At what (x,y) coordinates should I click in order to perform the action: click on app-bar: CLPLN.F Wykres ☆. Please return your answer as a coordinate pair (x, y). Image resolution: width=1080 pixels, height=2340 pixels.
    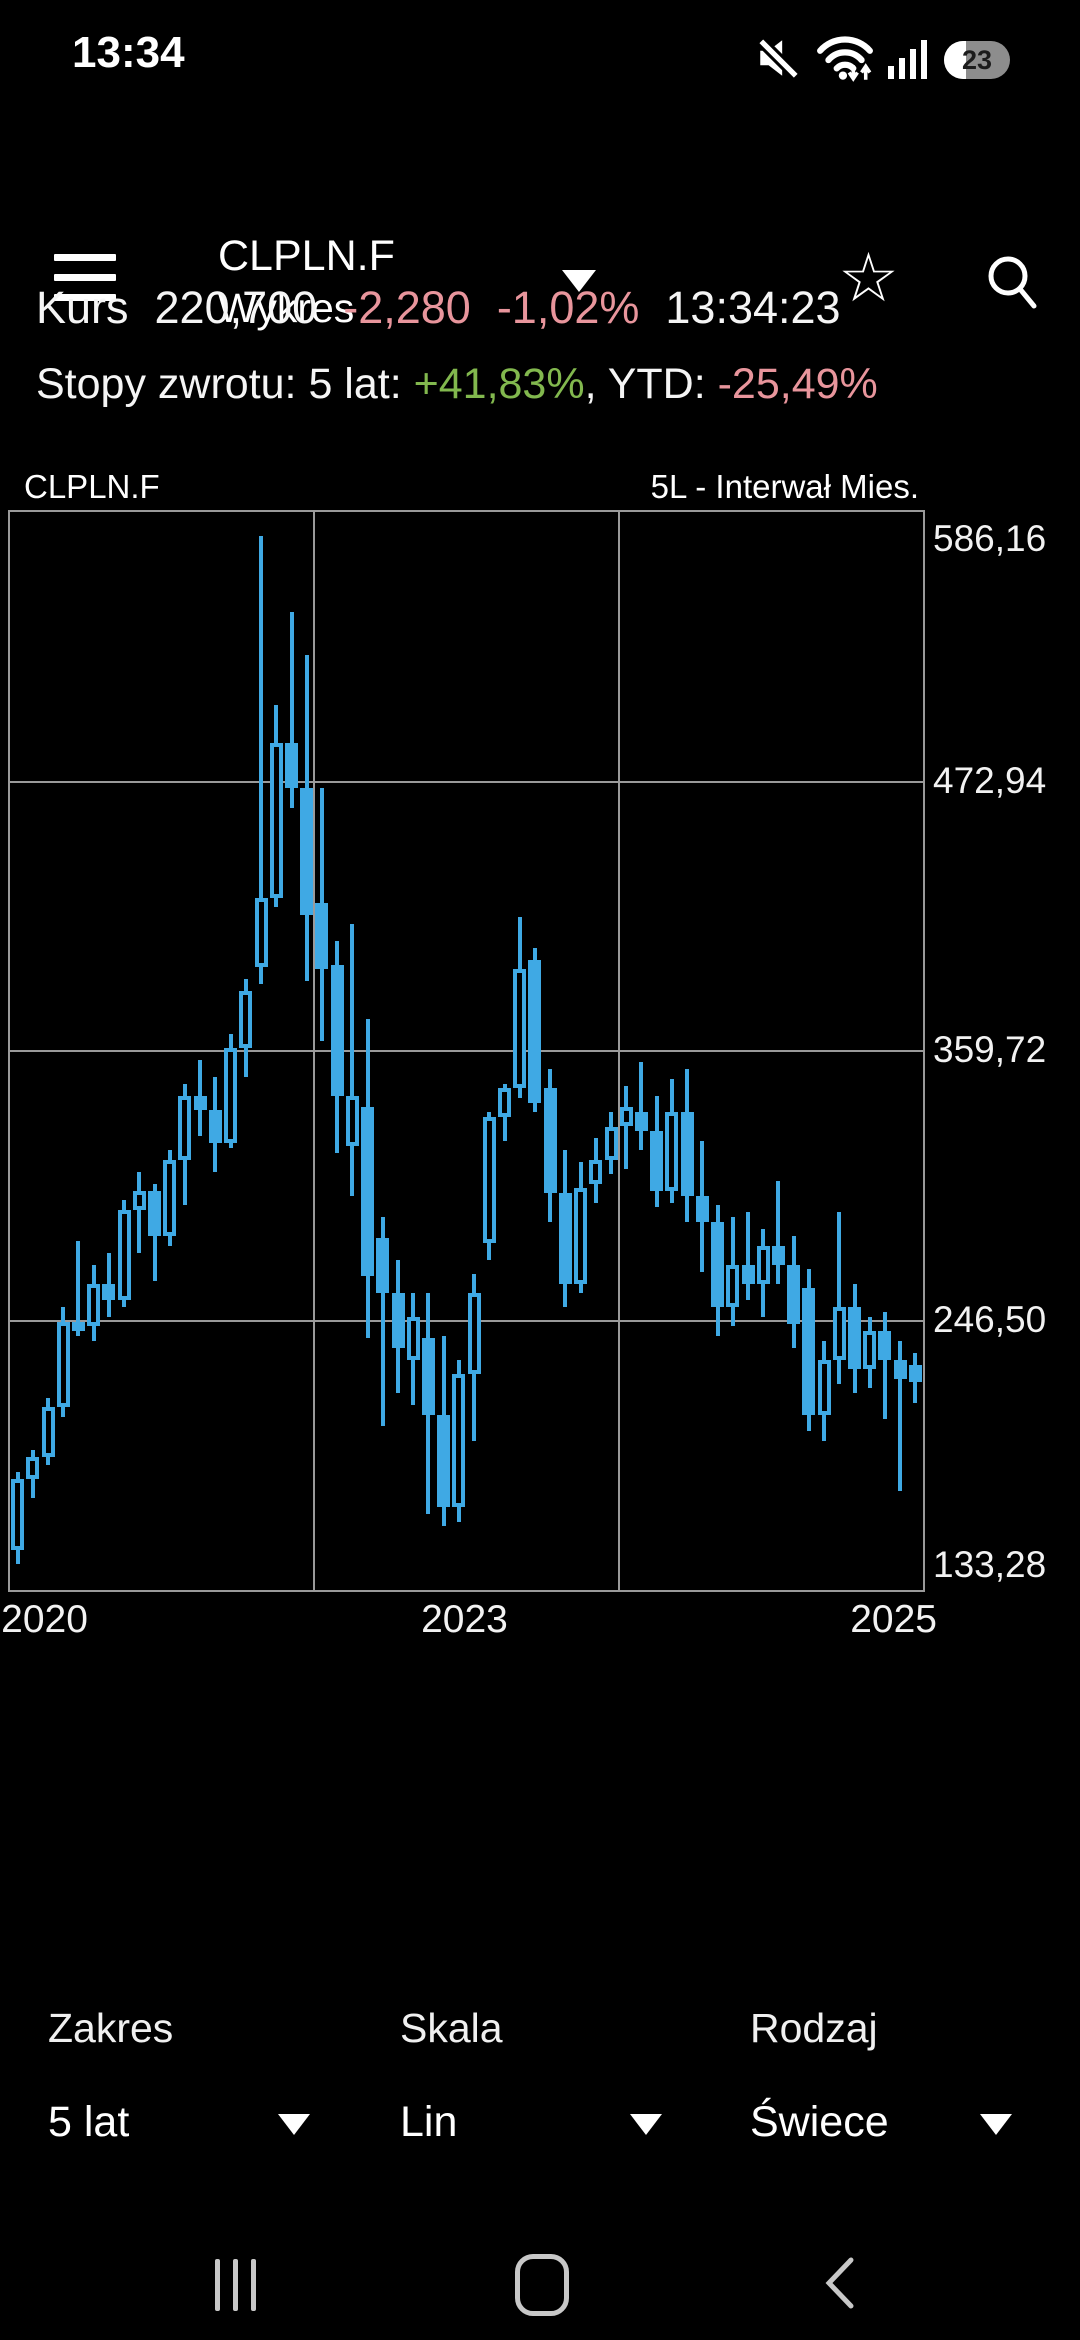
    Looking at the image, I should click on (540, 224).